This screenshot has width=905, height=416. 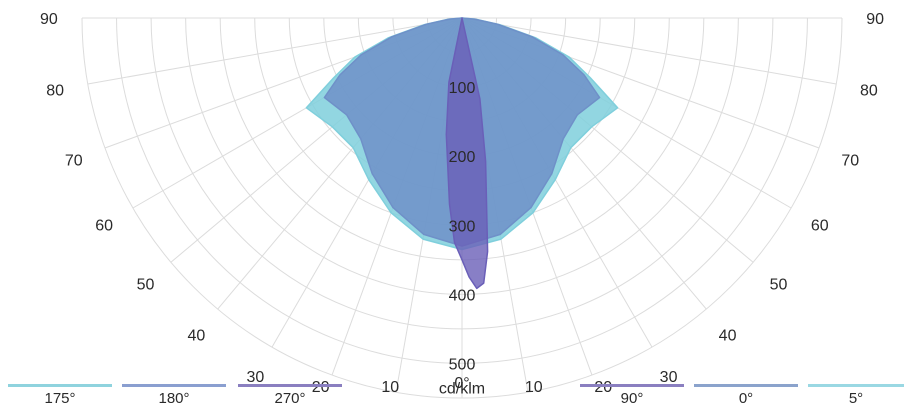 I want to click on angle-label-right-60: 60, so click(x=820, y=226).